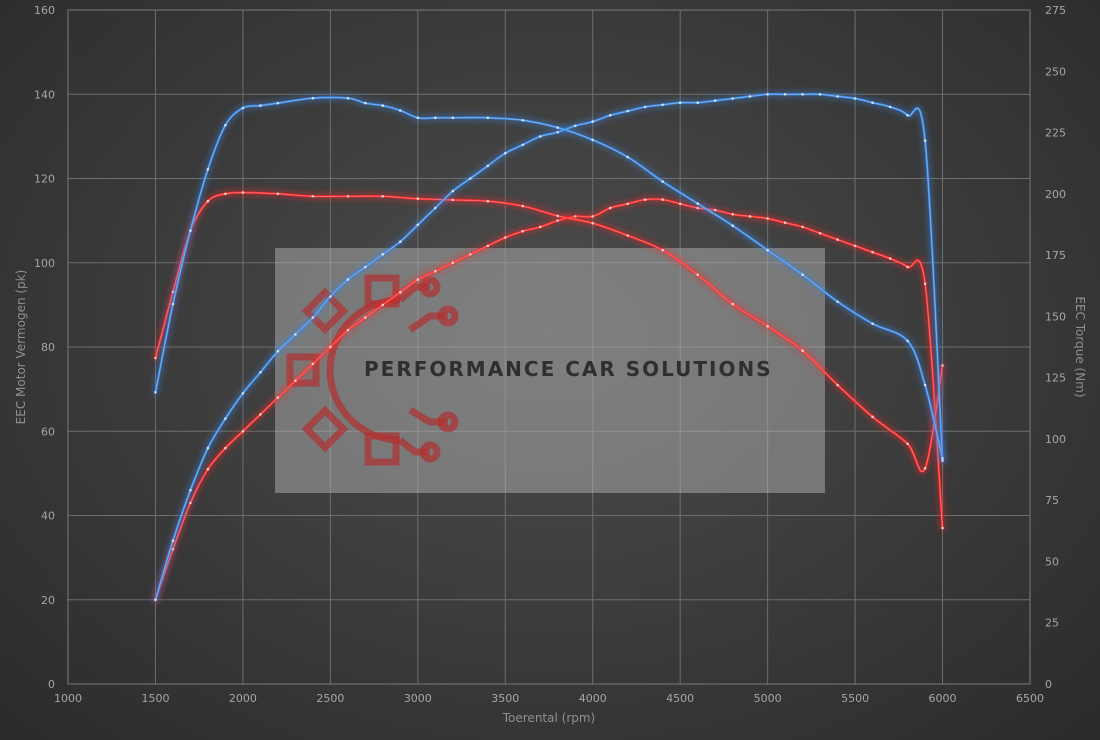 This screenshot has height=740, width=1100. I want to click on y2-tick-label: 175, so click(1055, 255).